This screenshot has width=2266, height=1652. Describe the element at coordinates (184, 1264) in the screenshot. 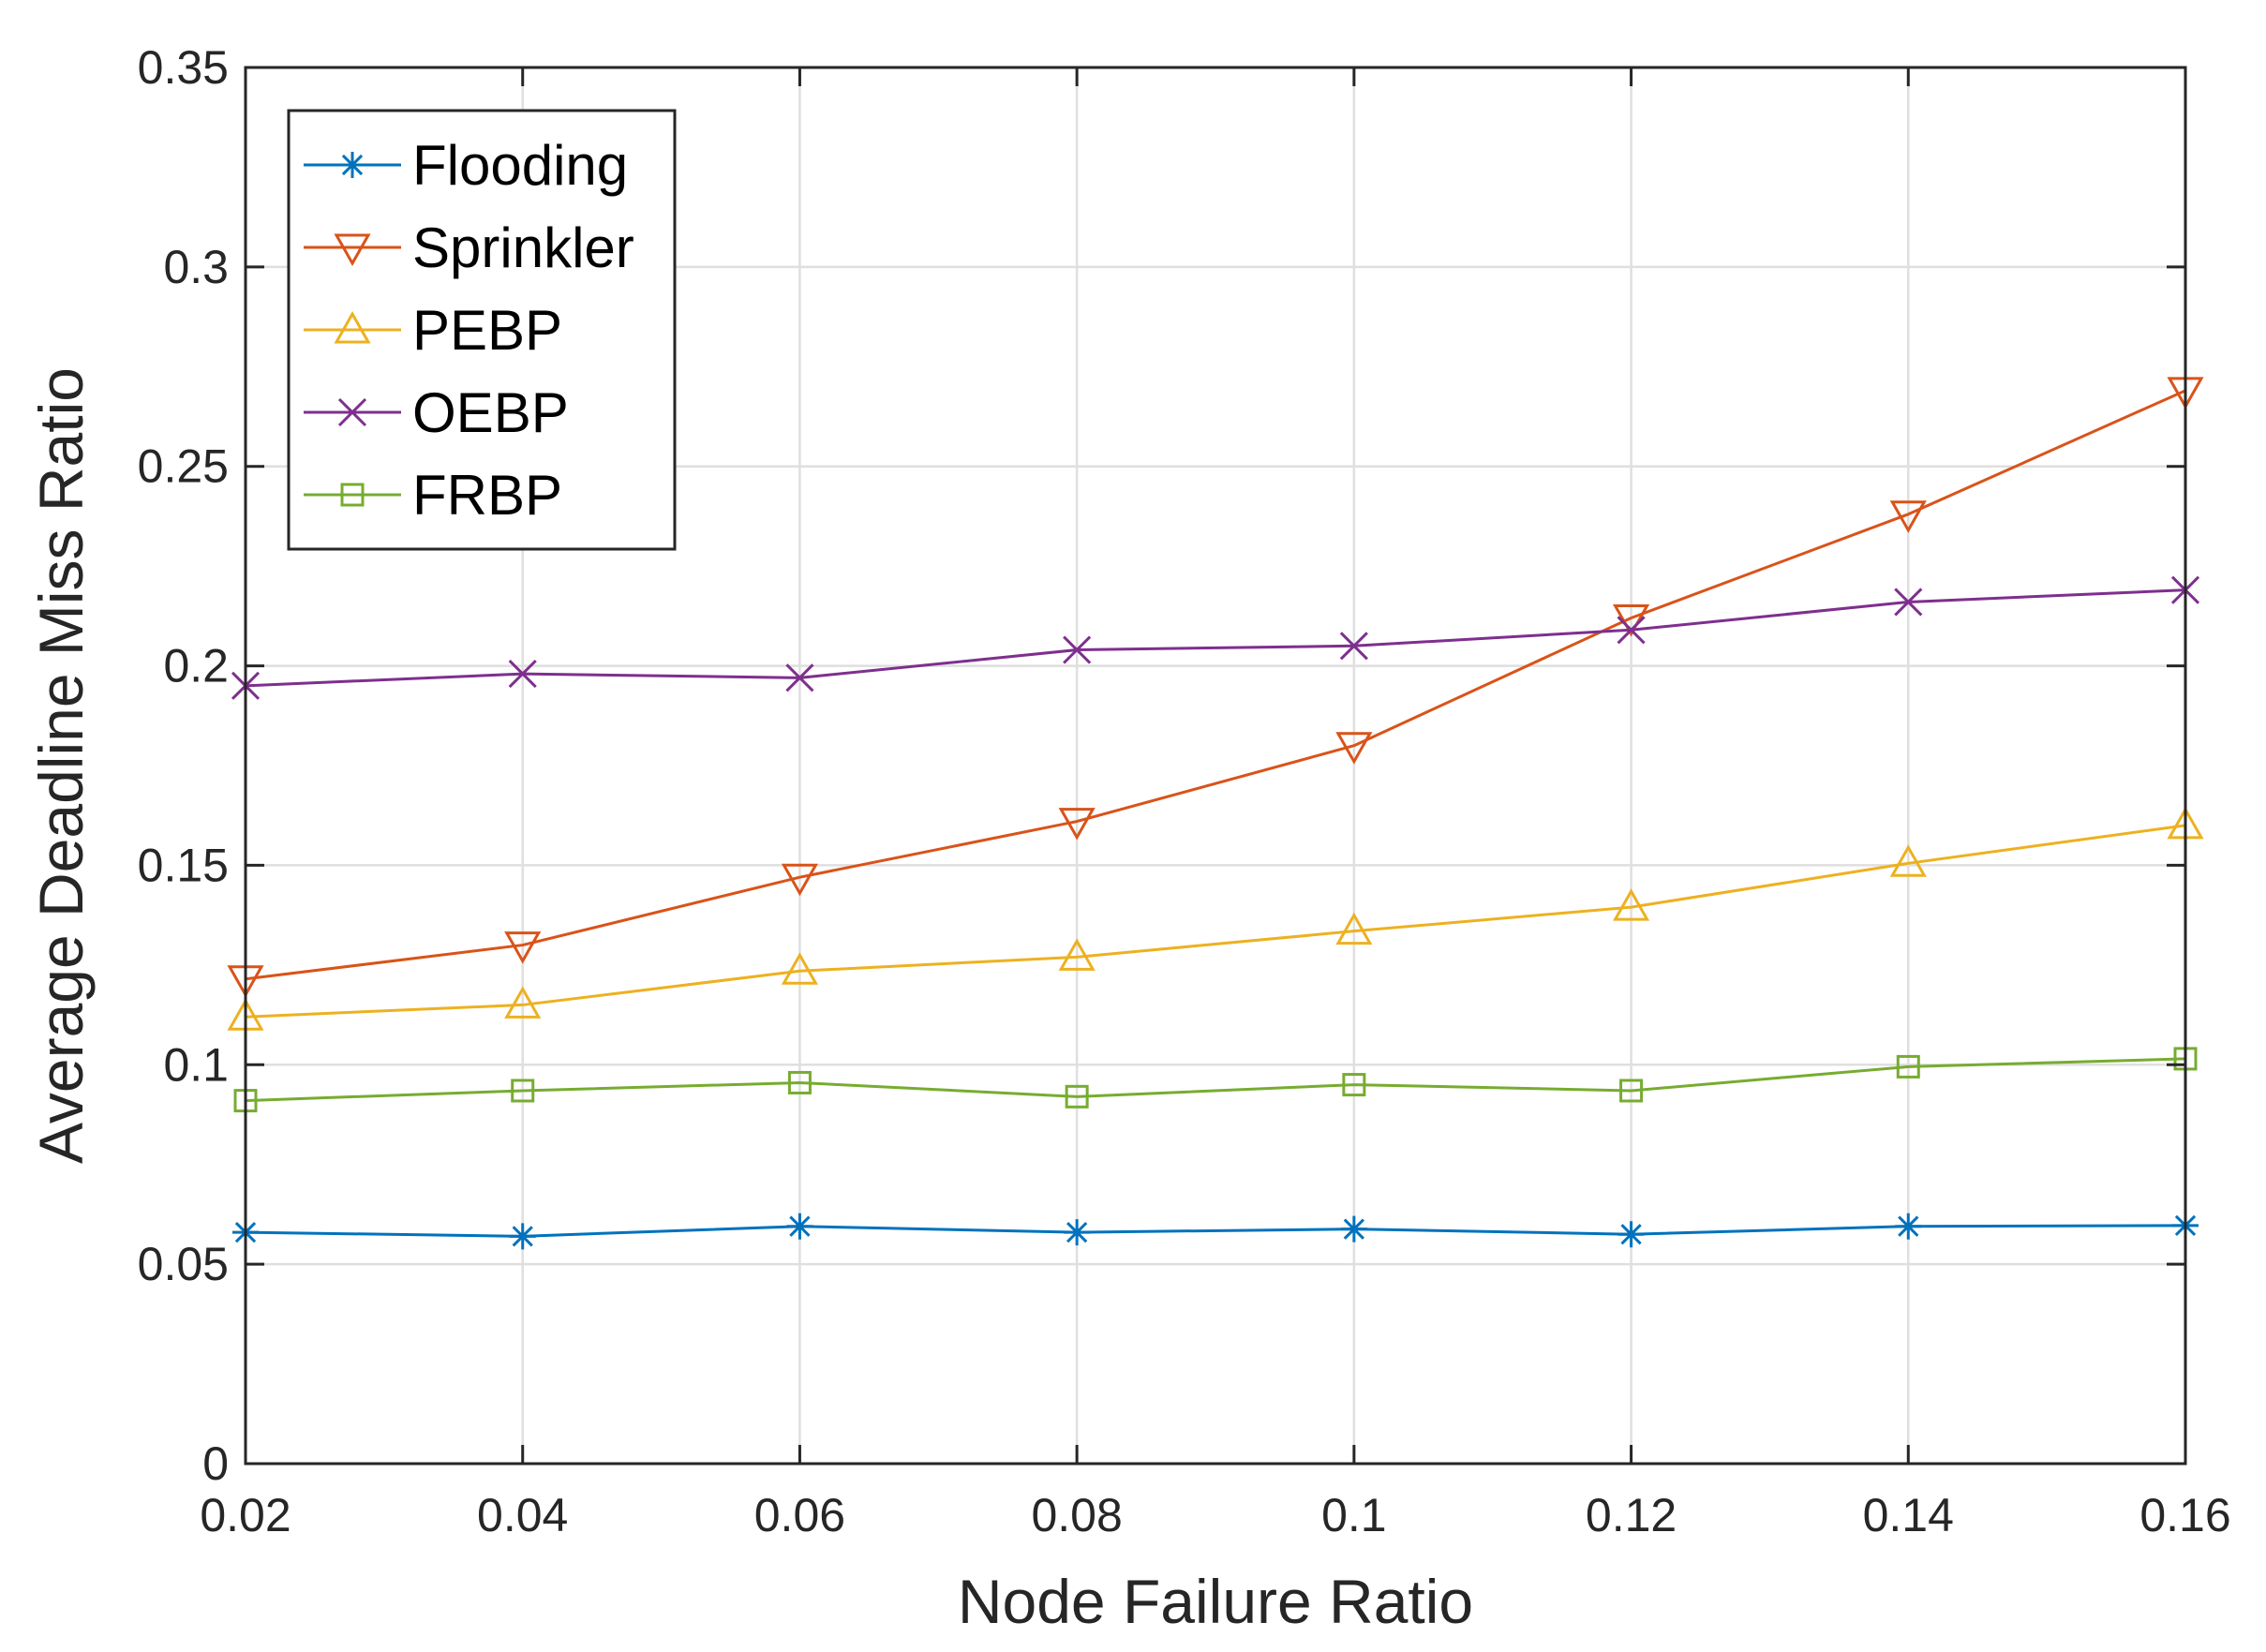

I see `y-tick-label: 0.05` at that location.